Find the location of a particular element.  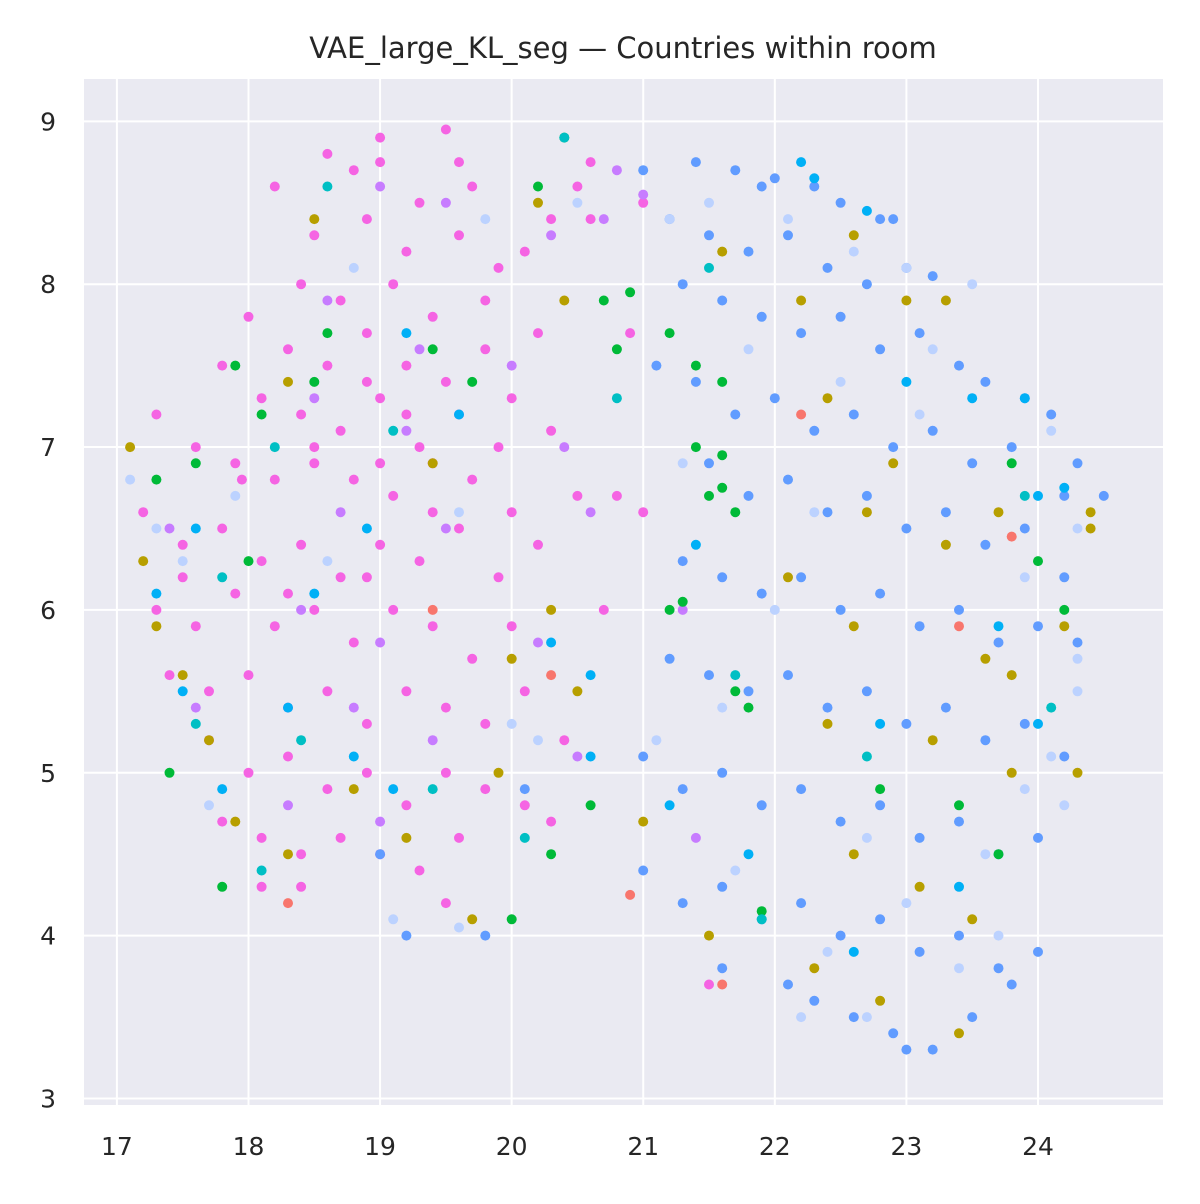

x-tick-label: 21 is located at coordinates (643, 1146).